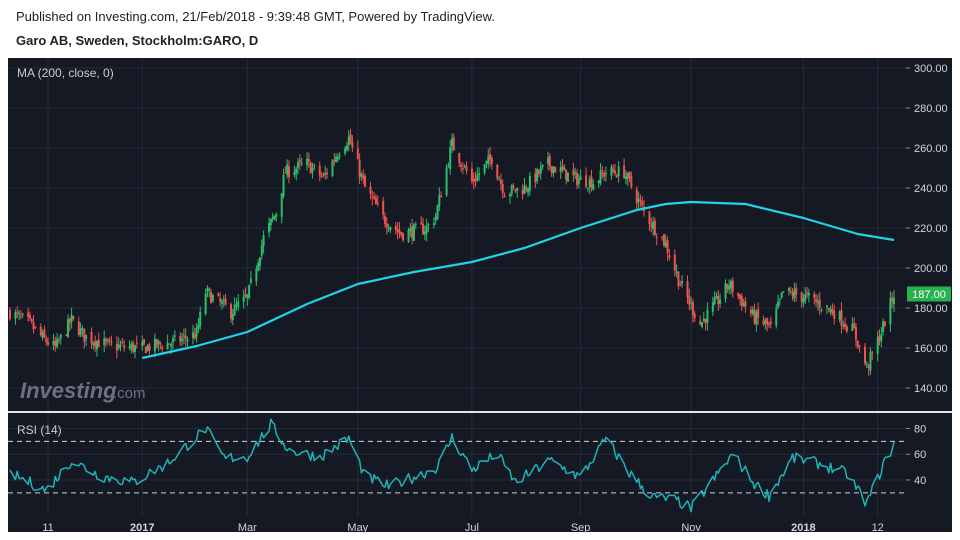 This screenshot has height=540, width=960. What do you see at coordinates (931, 389) in the screenshot?
I see `price-axis-label: 140.00` at bounding box center [931, 389].